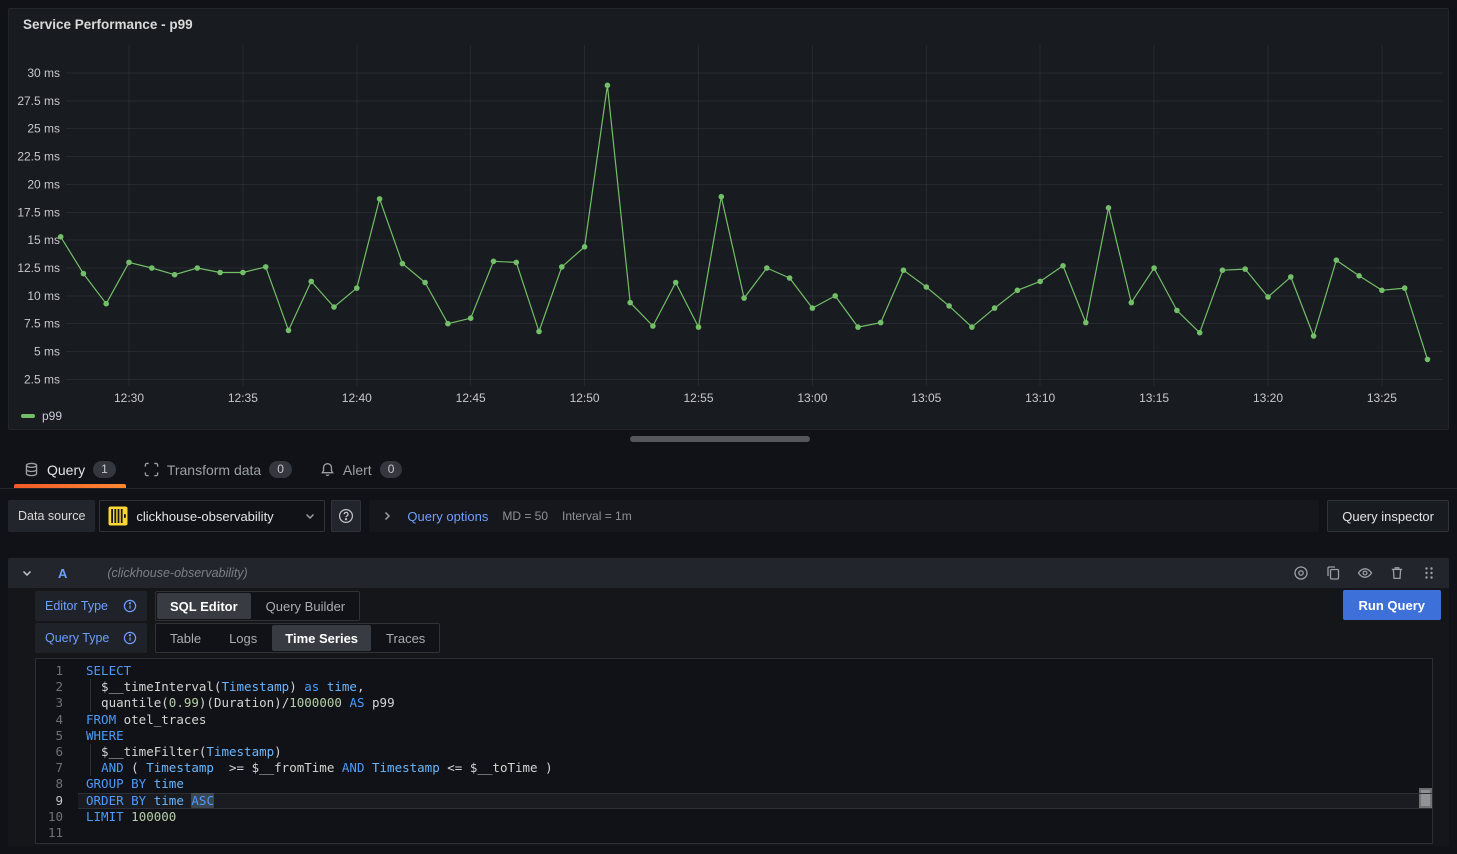 The height and width of the screenshot is (854, 1457). Describe the element at coordinates (327, 470) in the screenshot. I see `bell-icon` at that location.